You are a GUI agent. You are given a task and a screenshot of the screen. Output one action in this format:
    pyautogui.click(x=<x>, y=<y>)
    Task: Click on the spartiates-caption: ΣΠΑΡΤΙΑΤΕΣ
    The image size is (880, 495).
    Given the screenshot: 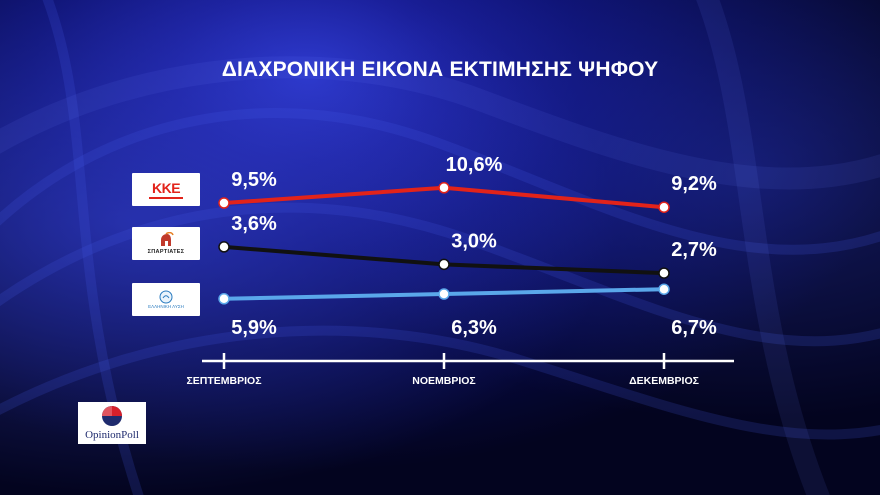 What is the action you would take?
    pyautogui.click(x=166, y=252)
    